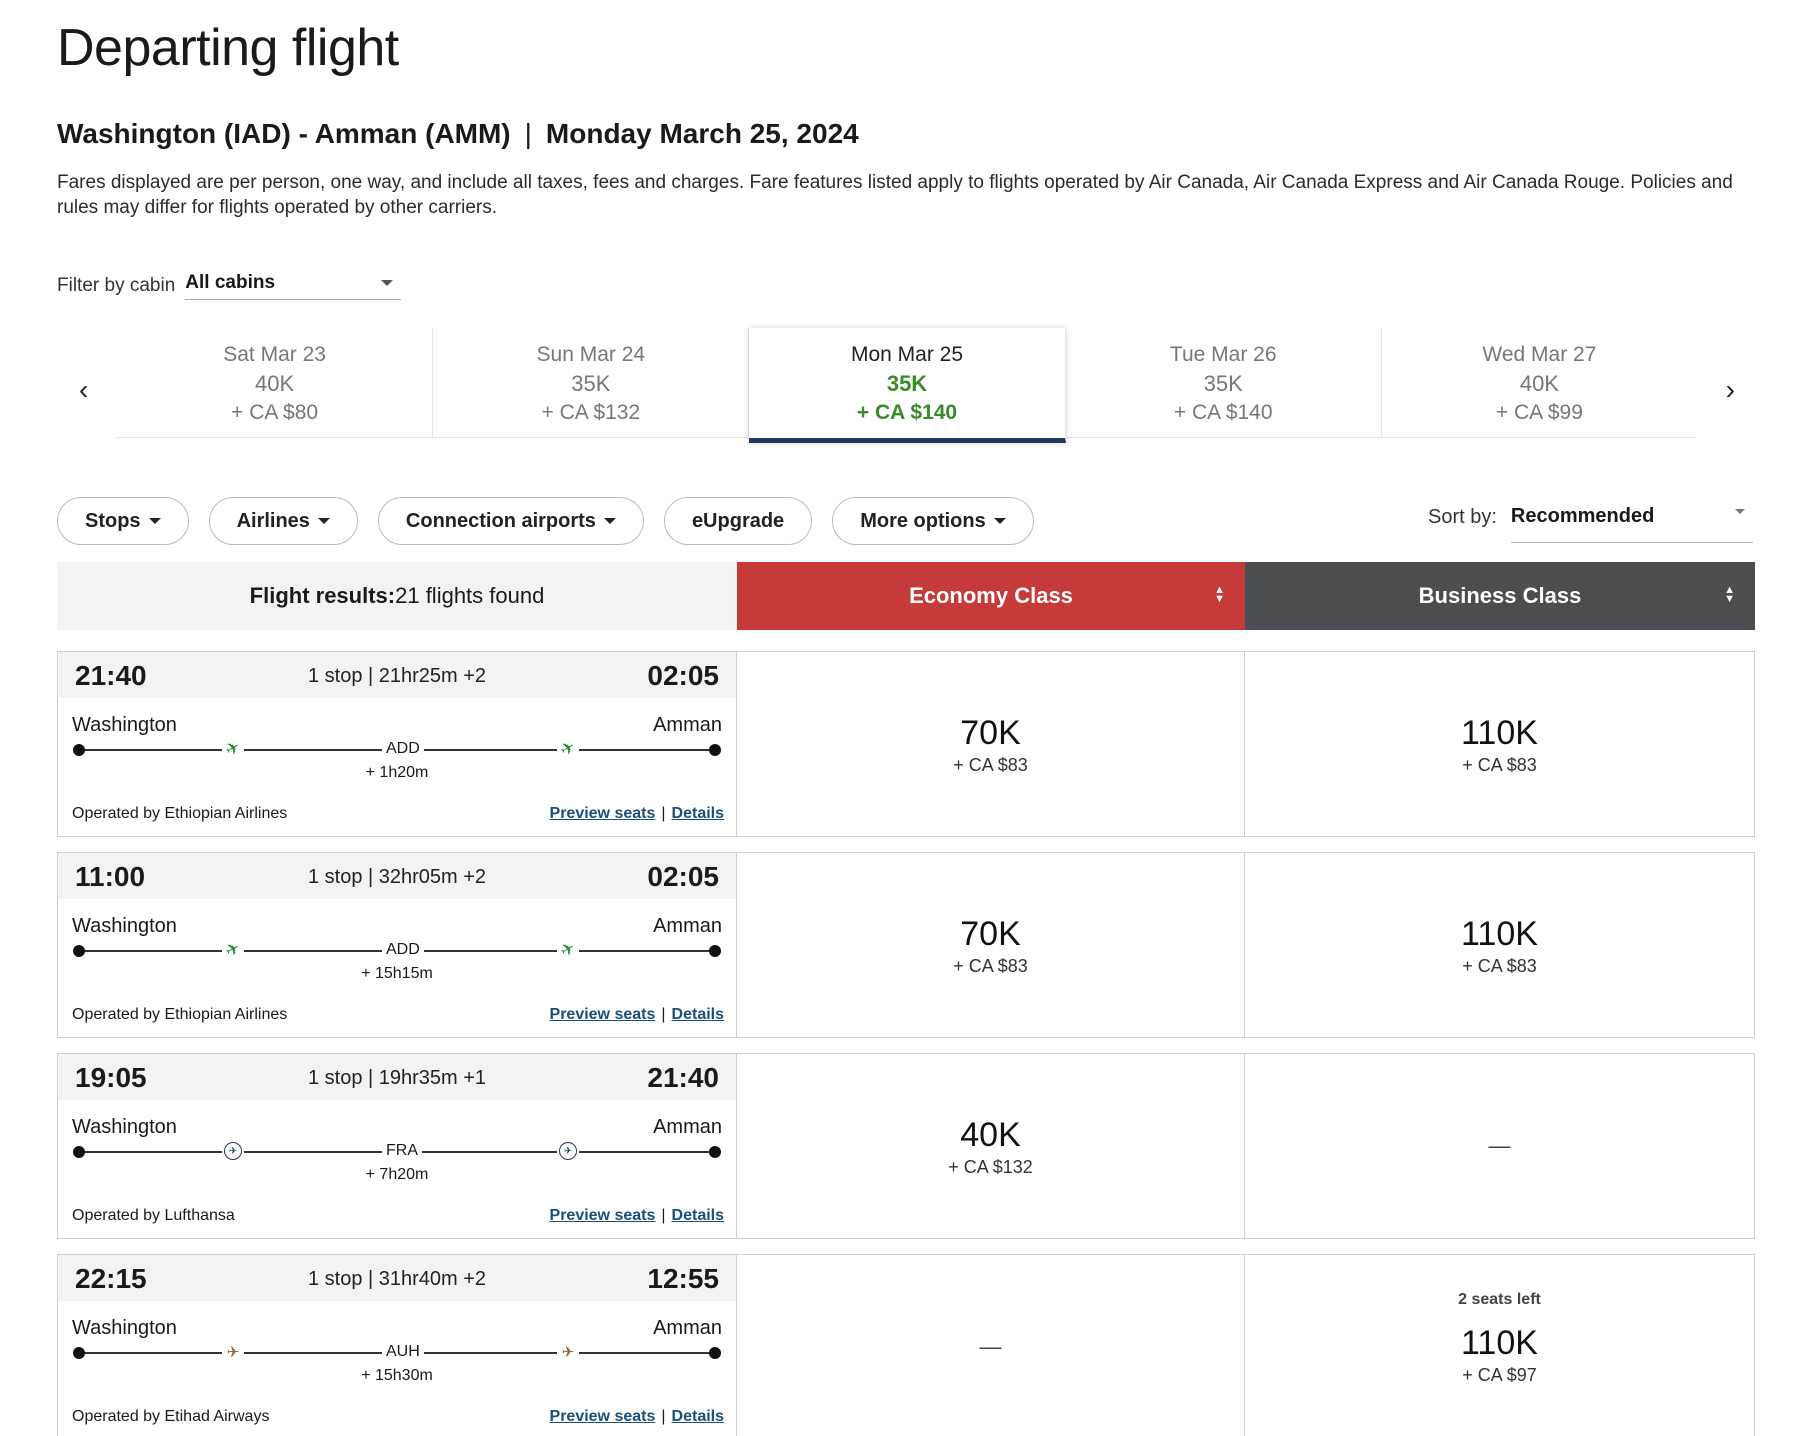 The height and width of the screenshot is (1436, 1816). Describe the element at coordinates (171, 1416) in the screenshot. I see `operator: Operated by Etihad Airways` at that location.